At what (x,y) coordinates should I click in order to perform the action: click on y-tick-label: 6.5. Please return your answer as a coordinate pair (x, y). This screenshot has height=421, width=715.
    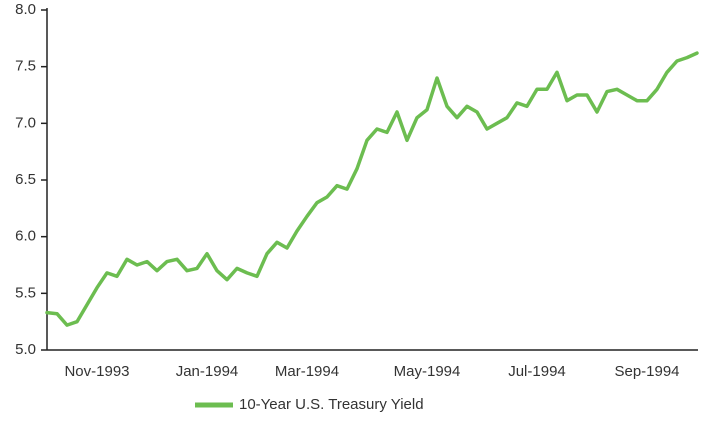
    Looking at the image, I should click on (25, 179).